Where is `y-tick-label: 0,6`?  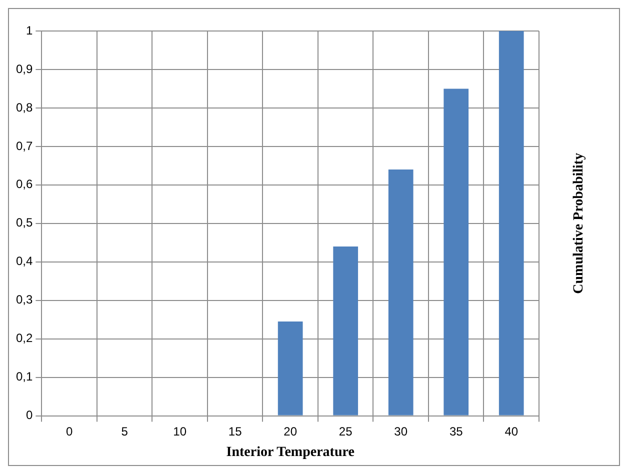
y-tick-label: 0,6 is located at coordinates (24, 184).